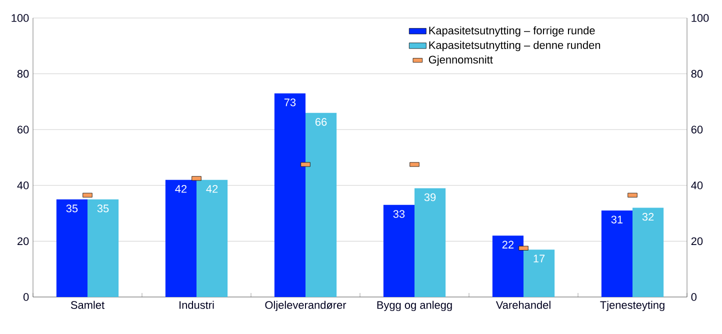 The width and height of the screenshot is (722, 334). What do you see at coordinates (26, 297) in the screenshot?
I see `y-tick-label: 0` at bounding box center [26, 297].